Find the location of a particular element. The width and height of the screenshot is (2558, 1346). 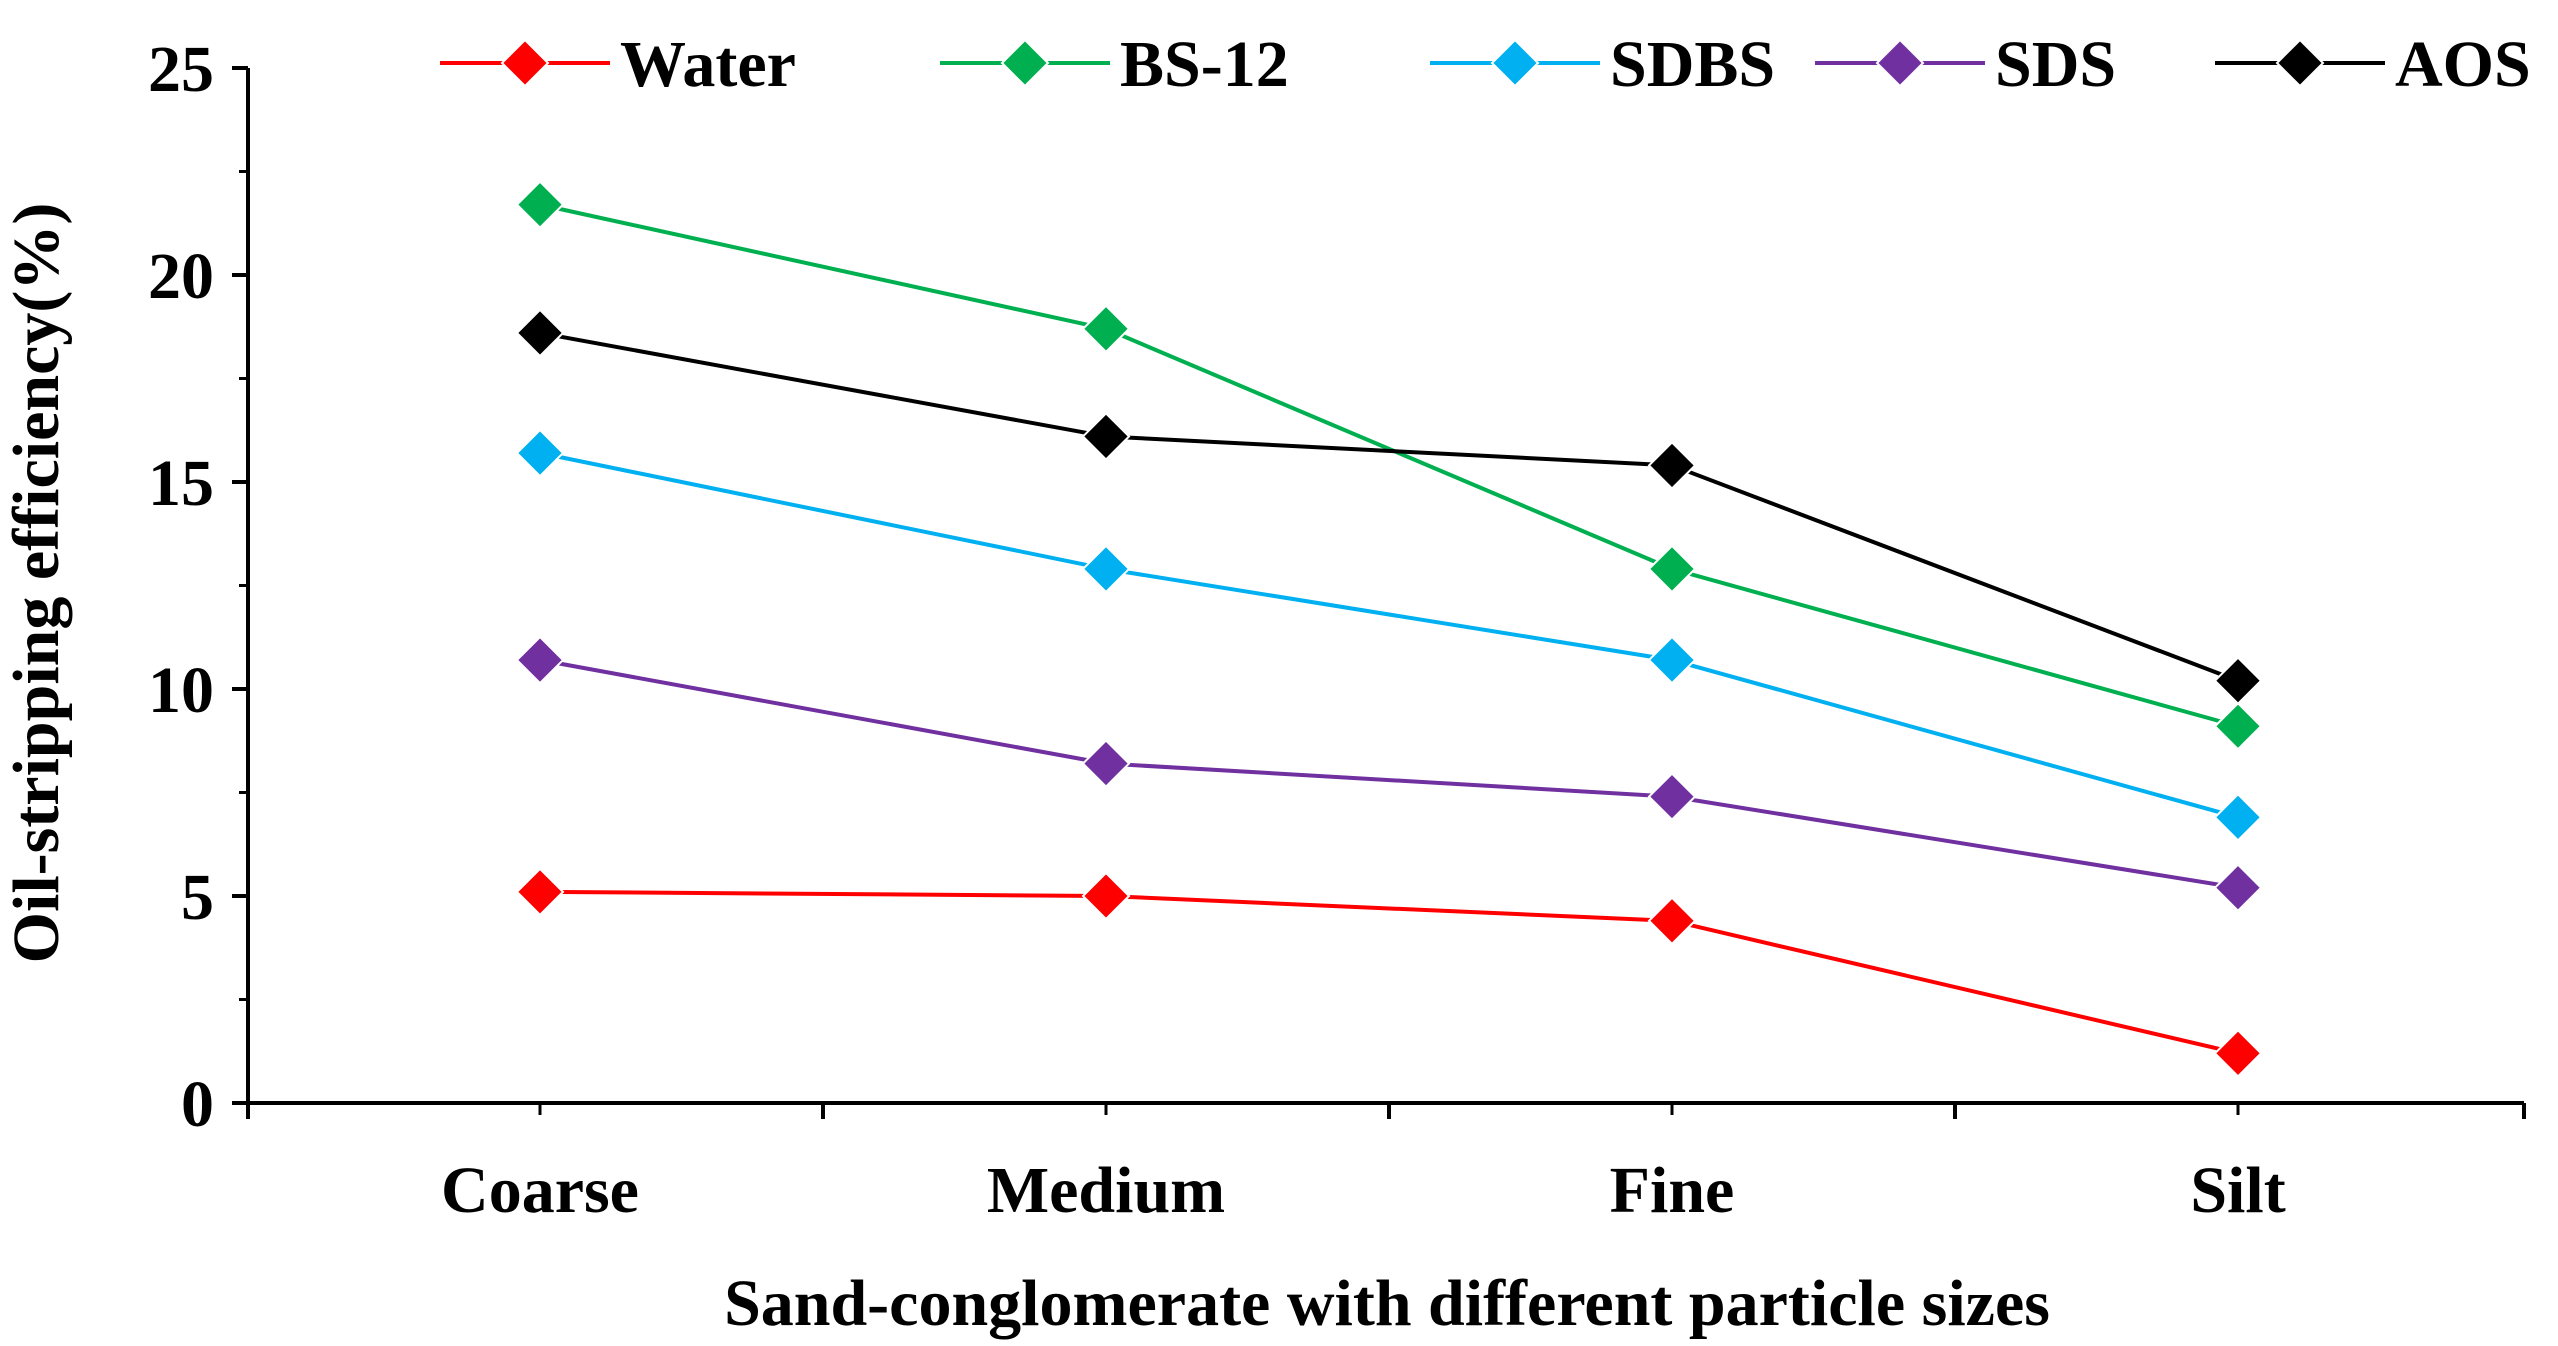

legend-label-sdbs: SDBS is located at coordinates (1692, 64).